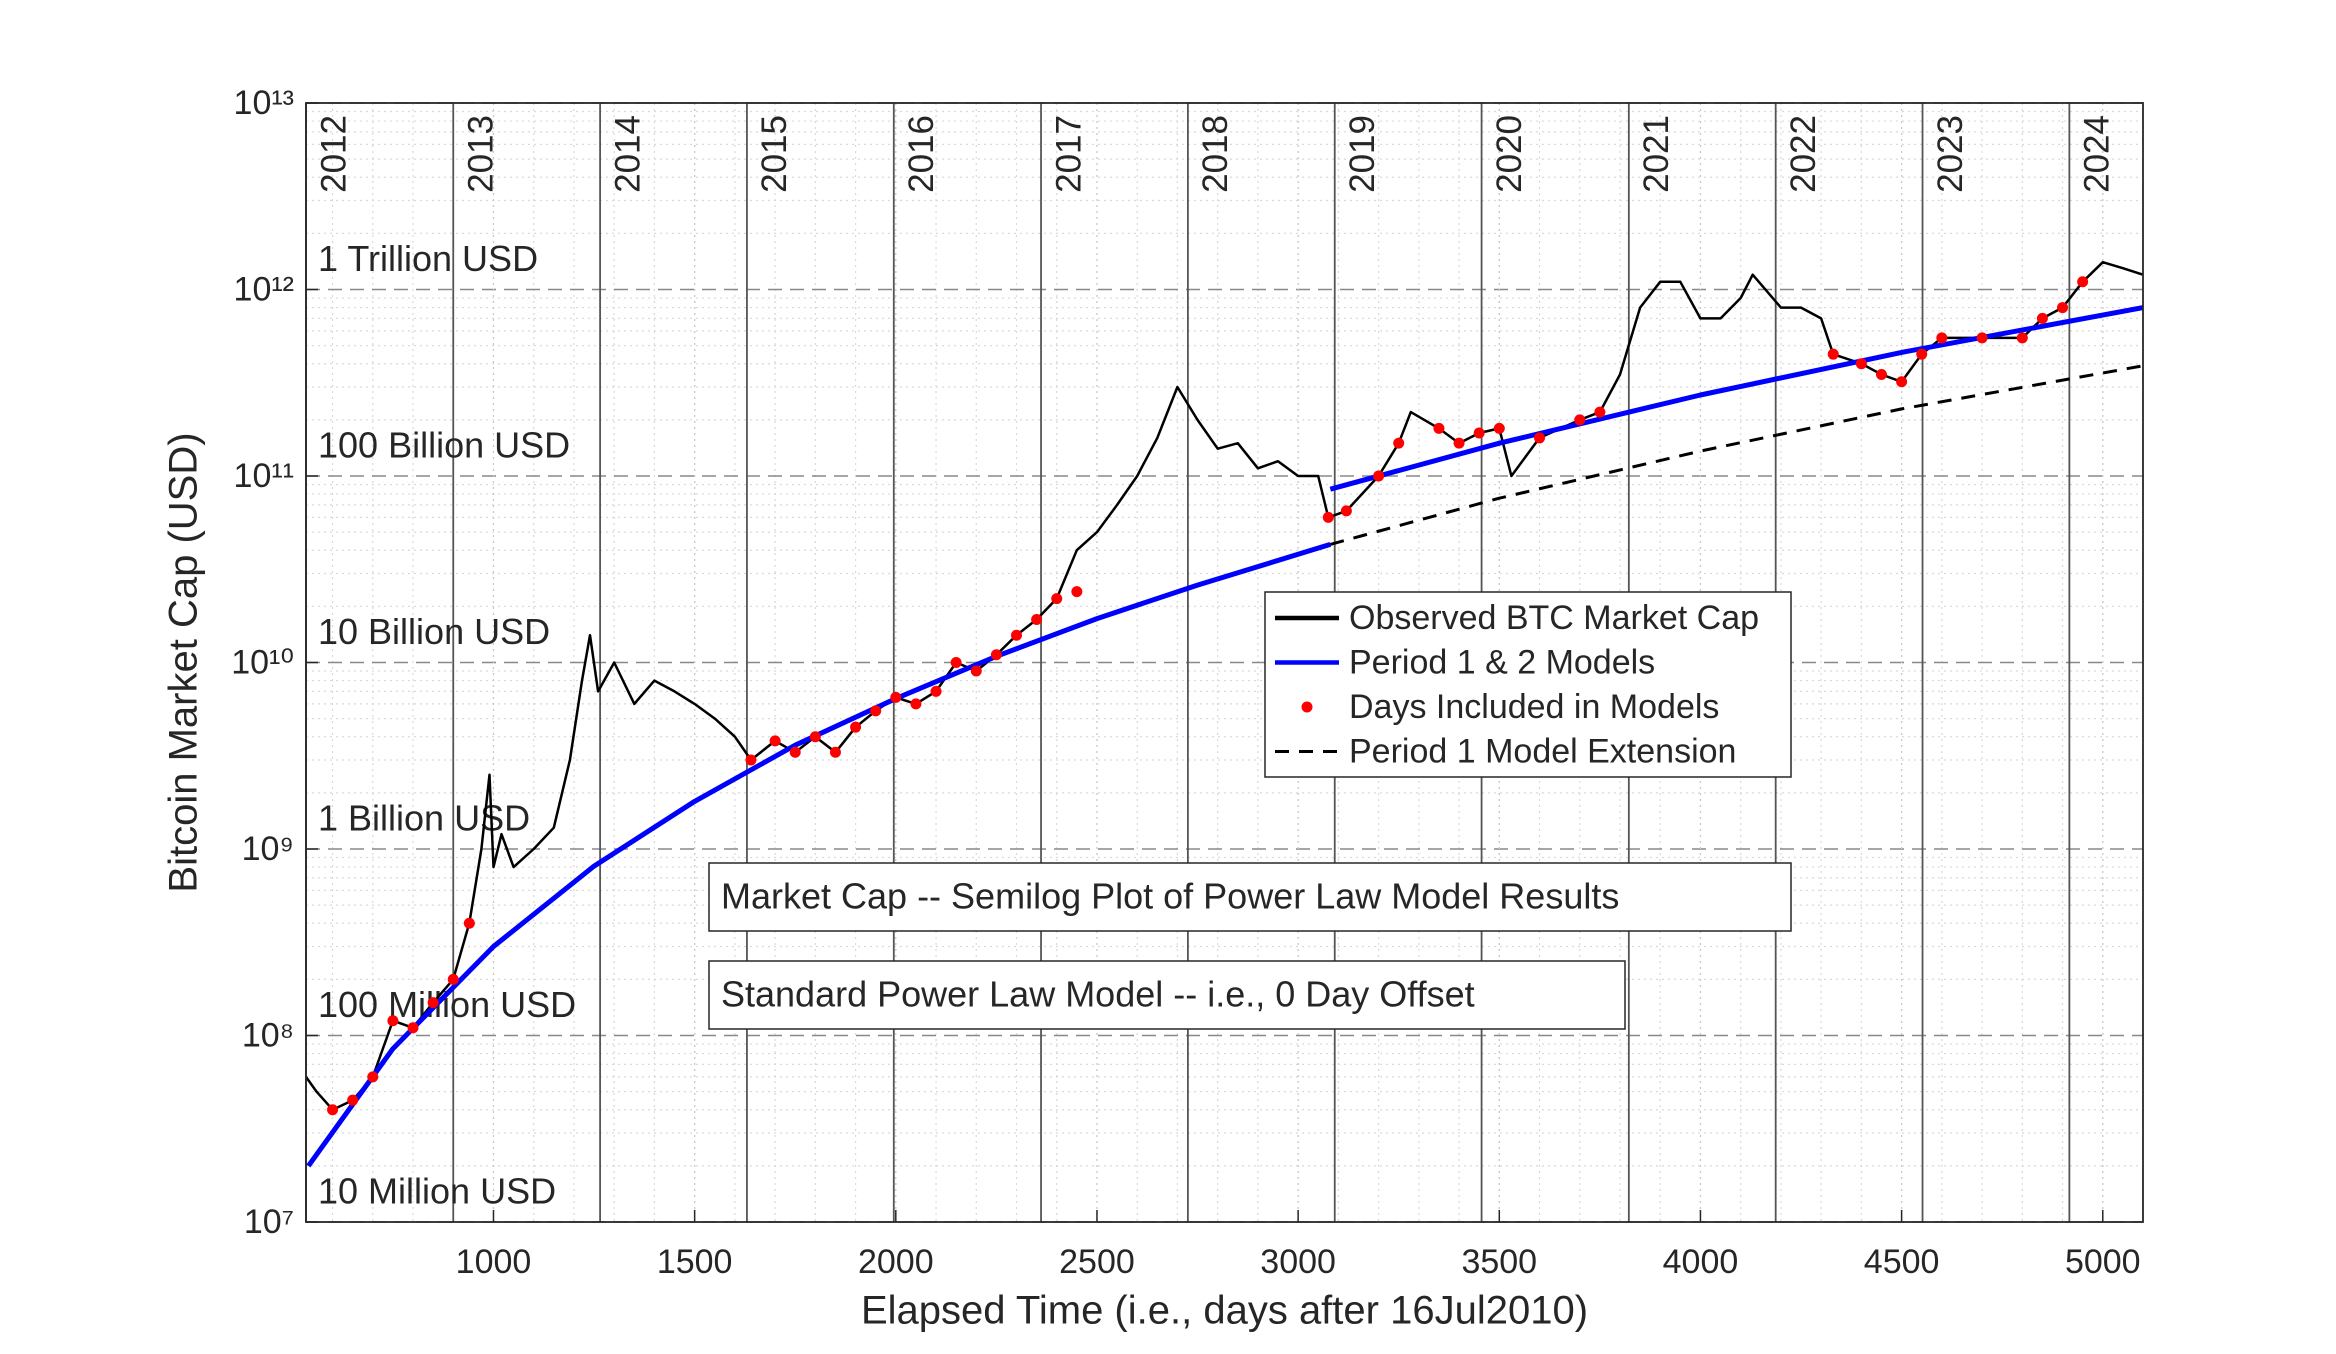  What do you see at coordinates (695, 1262) in the screenshot?
I see `x-tick-label: 1500` at bounding box center [695, 1262].